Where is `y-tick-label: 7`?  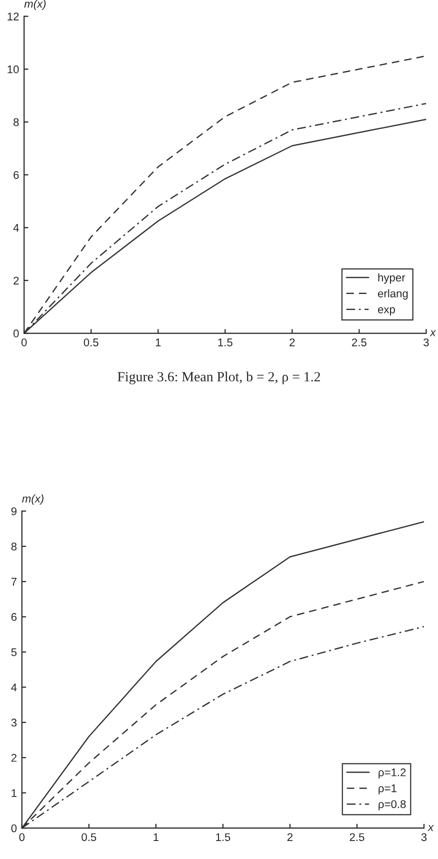 y-tick-label: 7 is located at coordinates (13, 582).